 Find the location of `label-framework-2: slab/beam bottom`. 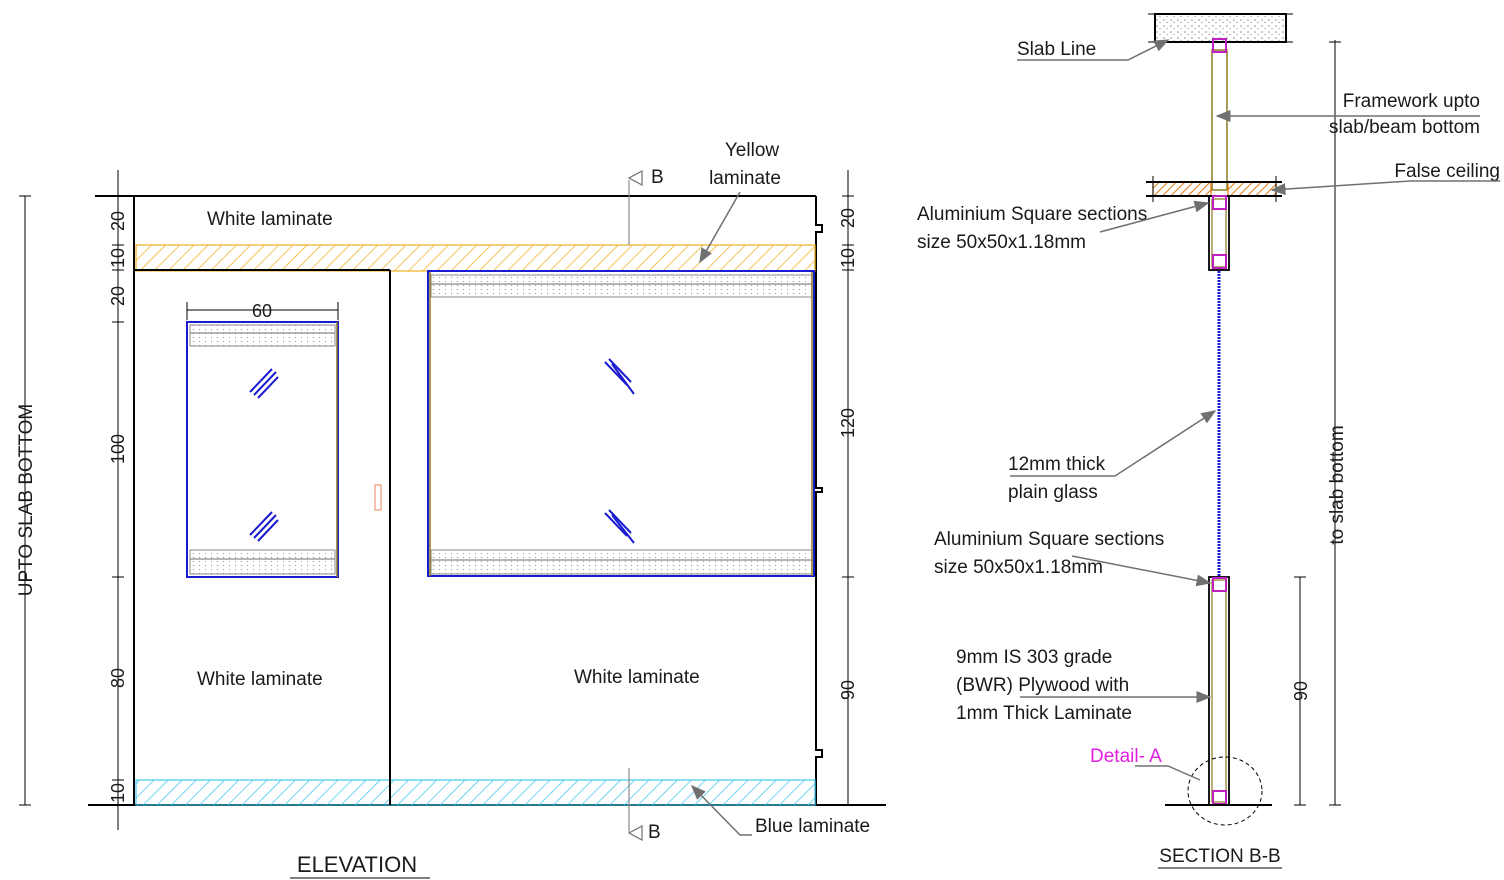

label-framework-2: slab/beam bottom is located at coordinates (1404, 127).